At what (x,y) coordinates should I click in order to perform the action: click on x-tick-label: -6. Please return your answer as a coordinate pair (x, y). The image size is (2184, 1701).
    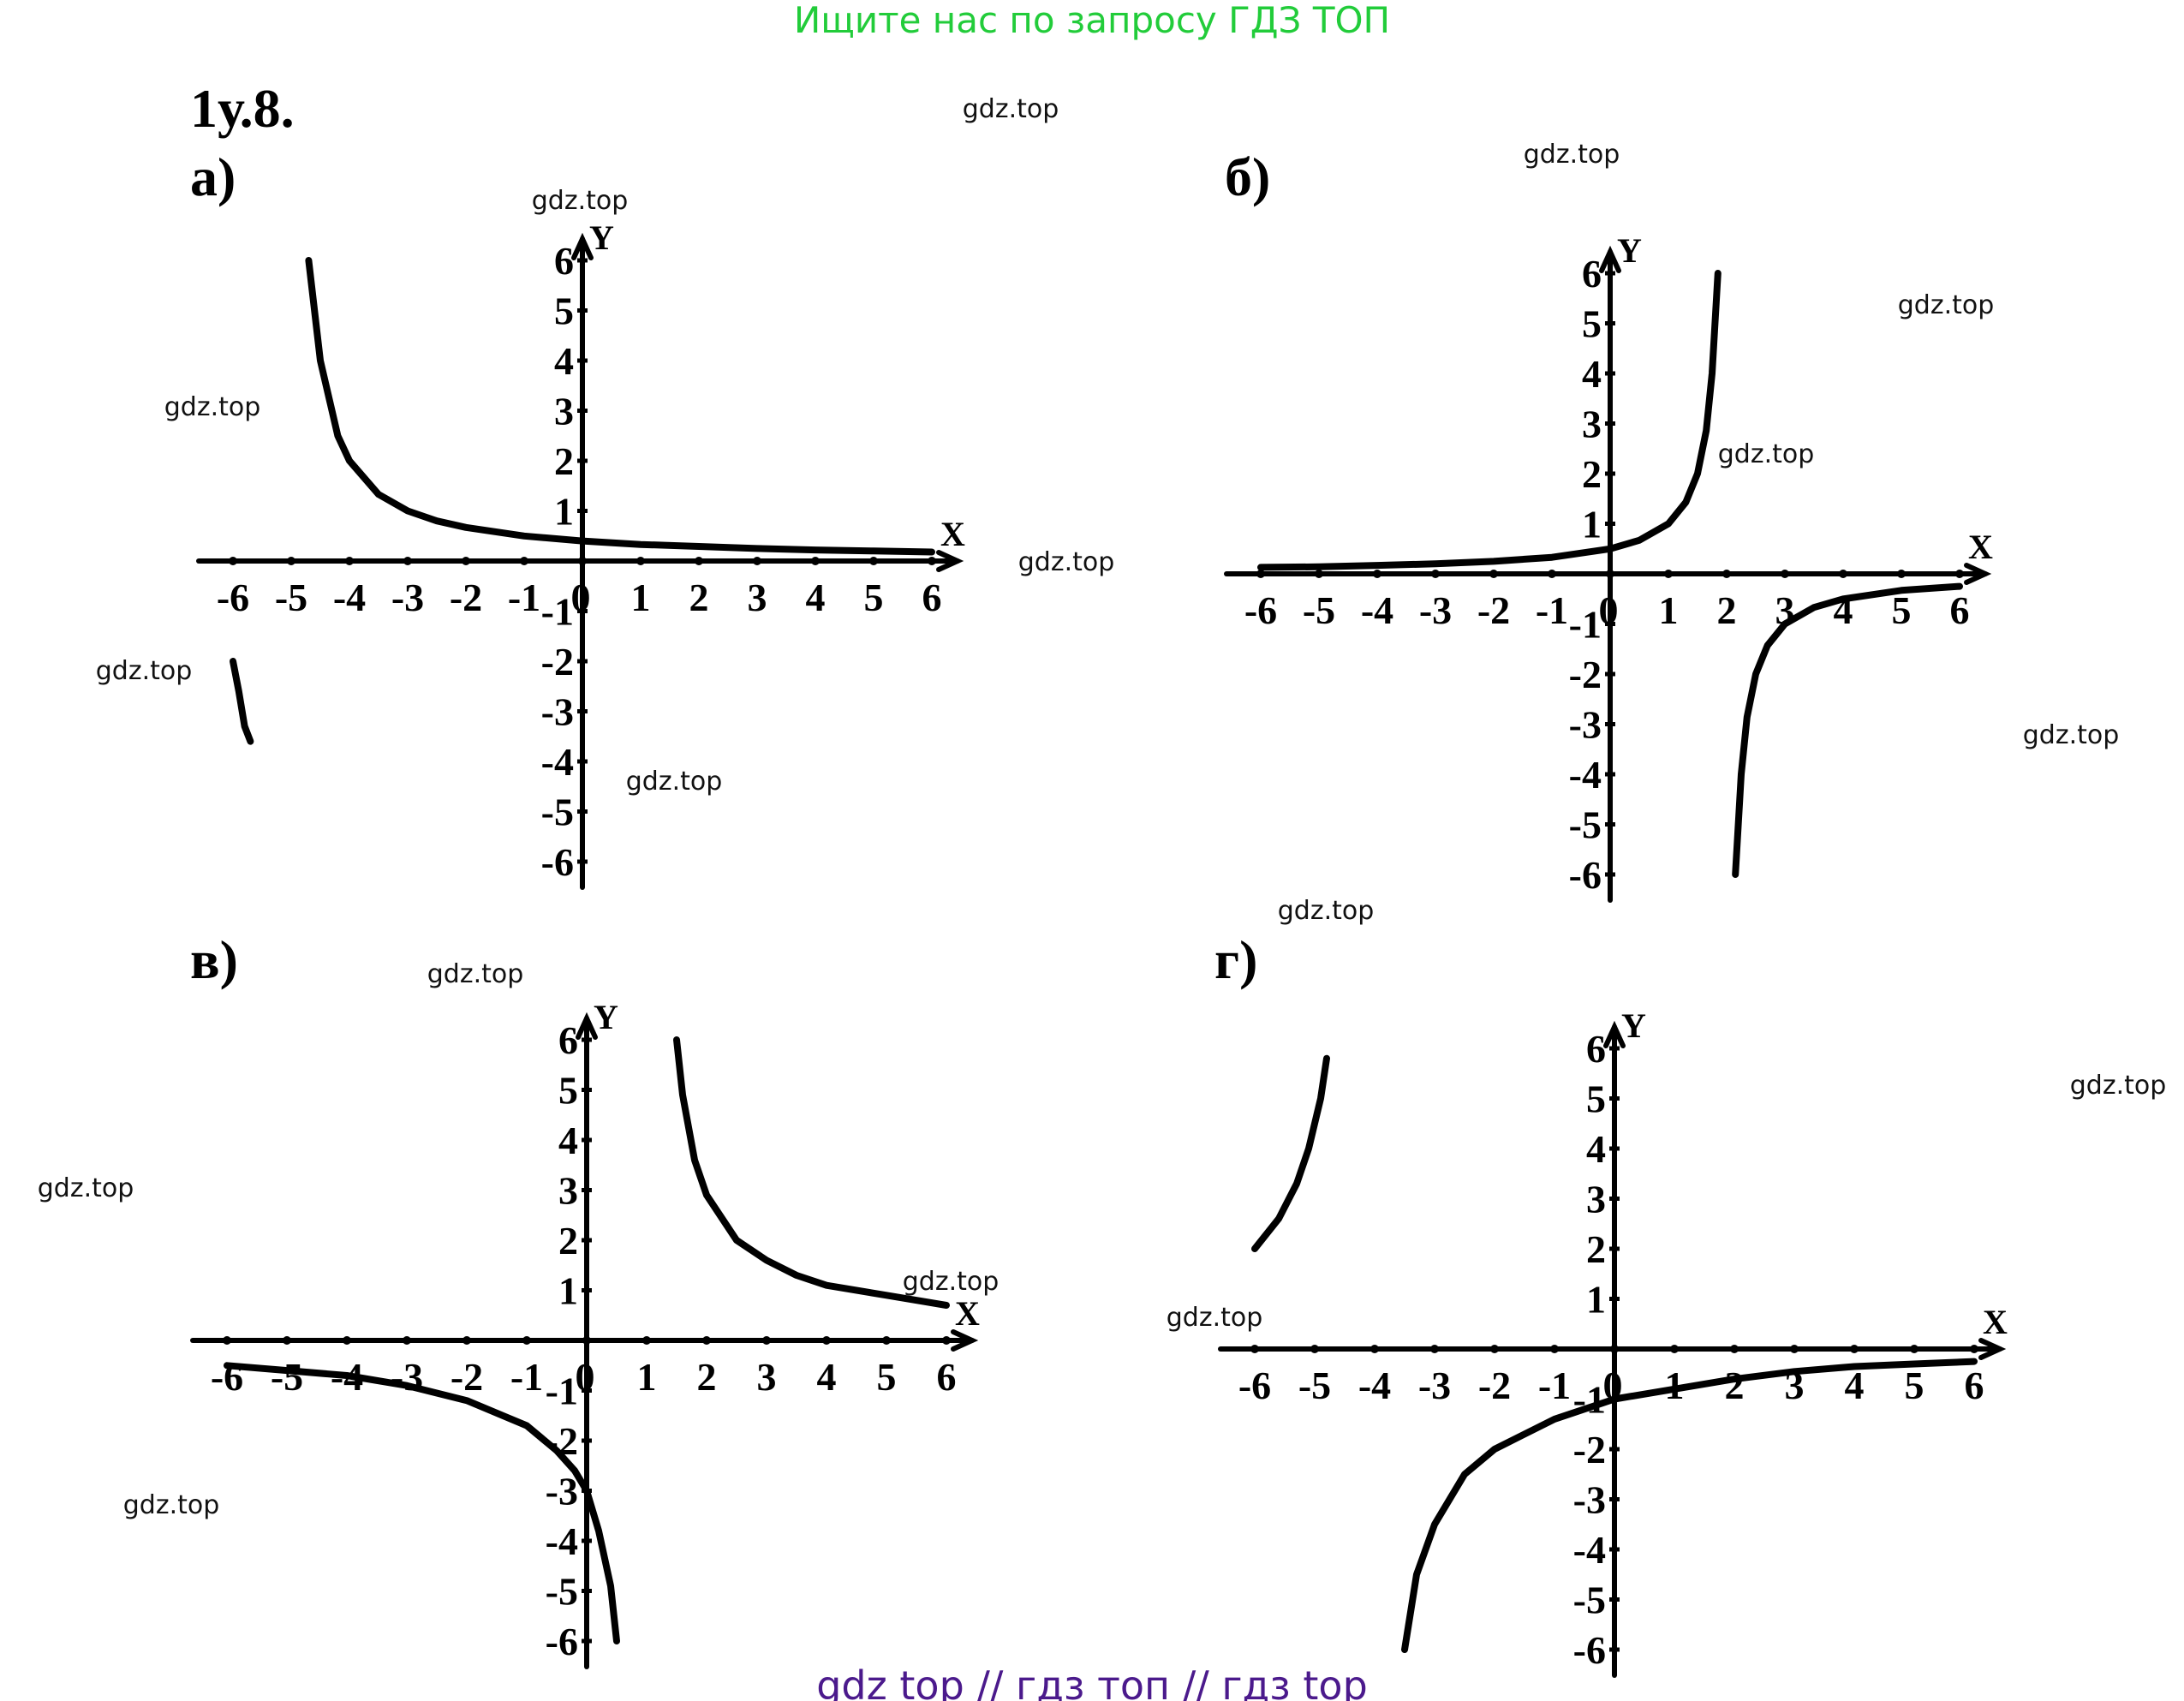
    Looking at the image, I should click on (233, 598).